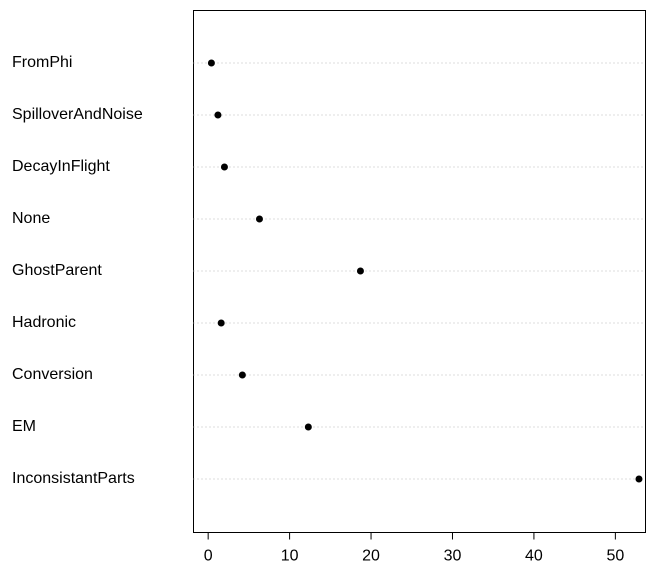  Describe the element at coordinates (24, 426) in the screenshot. I see `category-label: EM` at that location.